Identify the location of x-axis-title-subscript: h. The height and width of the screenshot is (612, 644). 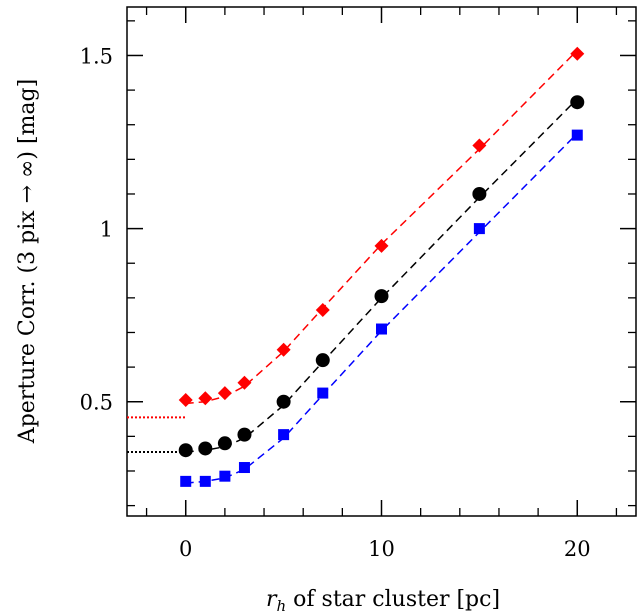
(281, 604).